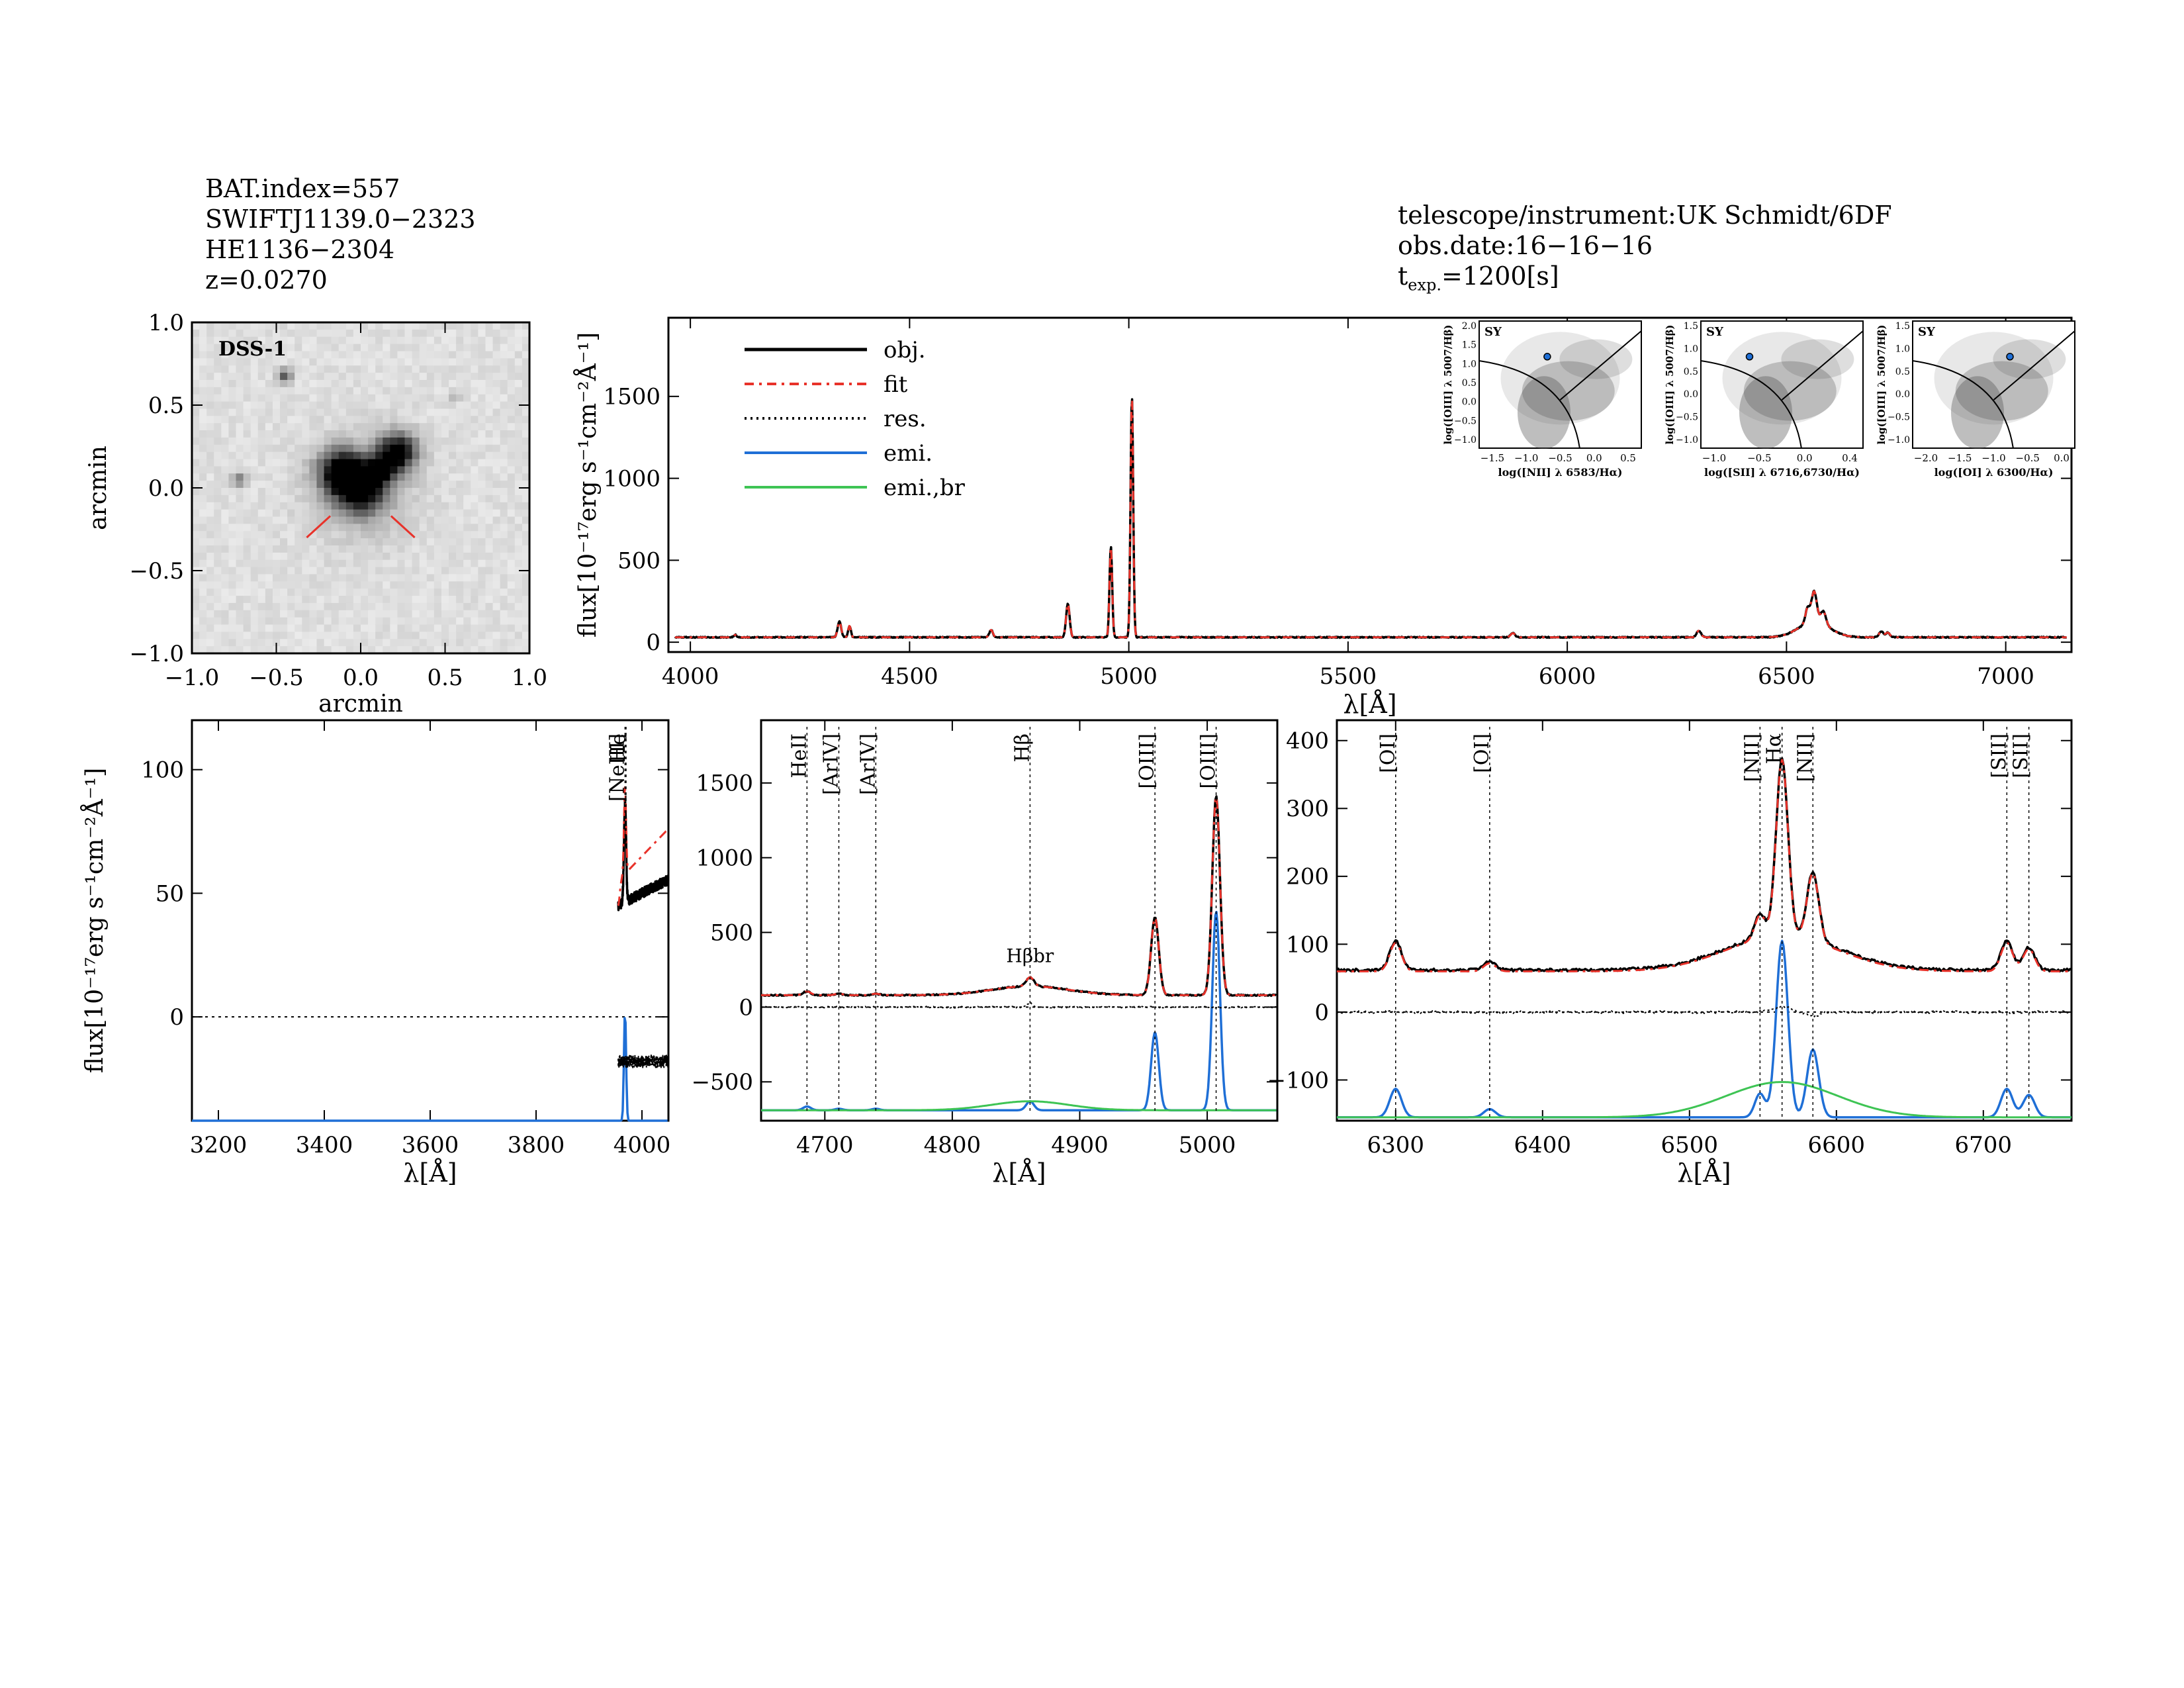 This screenshot has height=1688, width=2184. I want to click on zoom_neIII-ytick-label: 100, so click(162, 770).